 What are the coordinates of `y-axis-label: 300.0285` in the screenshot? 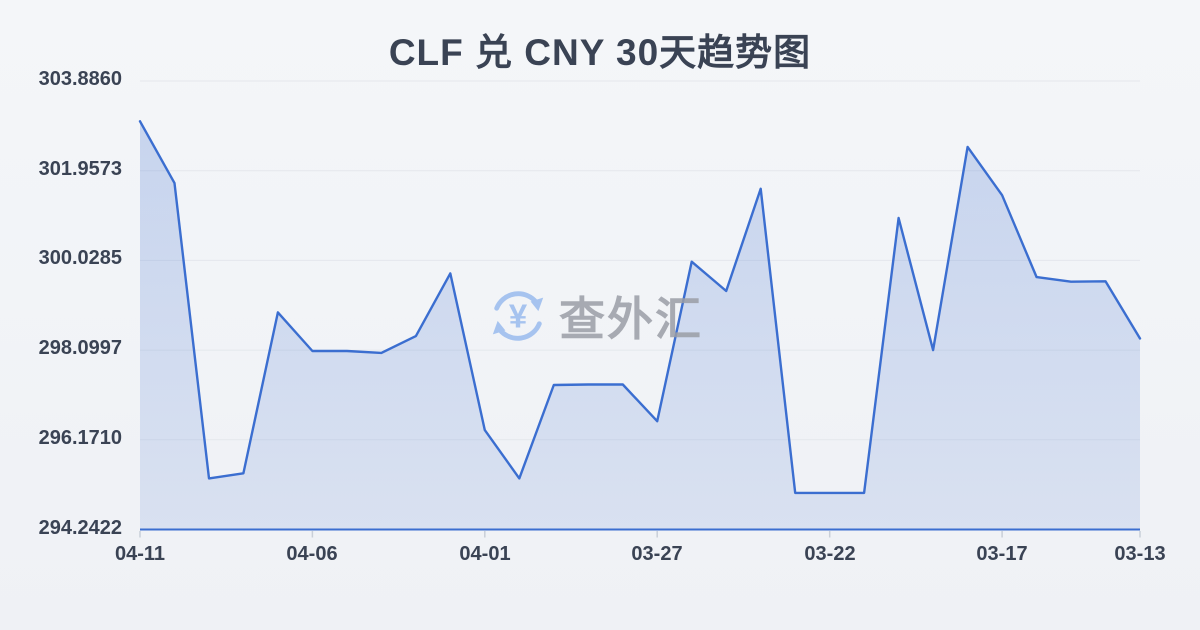 It's located at (80, 258).